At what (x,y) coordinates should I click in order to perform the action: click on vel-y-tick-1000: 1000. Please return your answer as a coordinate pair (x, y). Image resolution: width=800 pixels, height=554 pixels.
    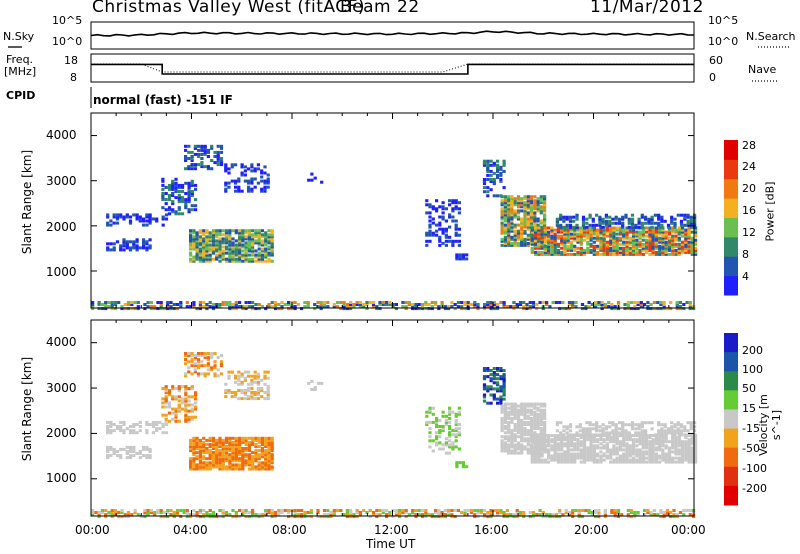
    Looking at the image, I should click on (61, 478).